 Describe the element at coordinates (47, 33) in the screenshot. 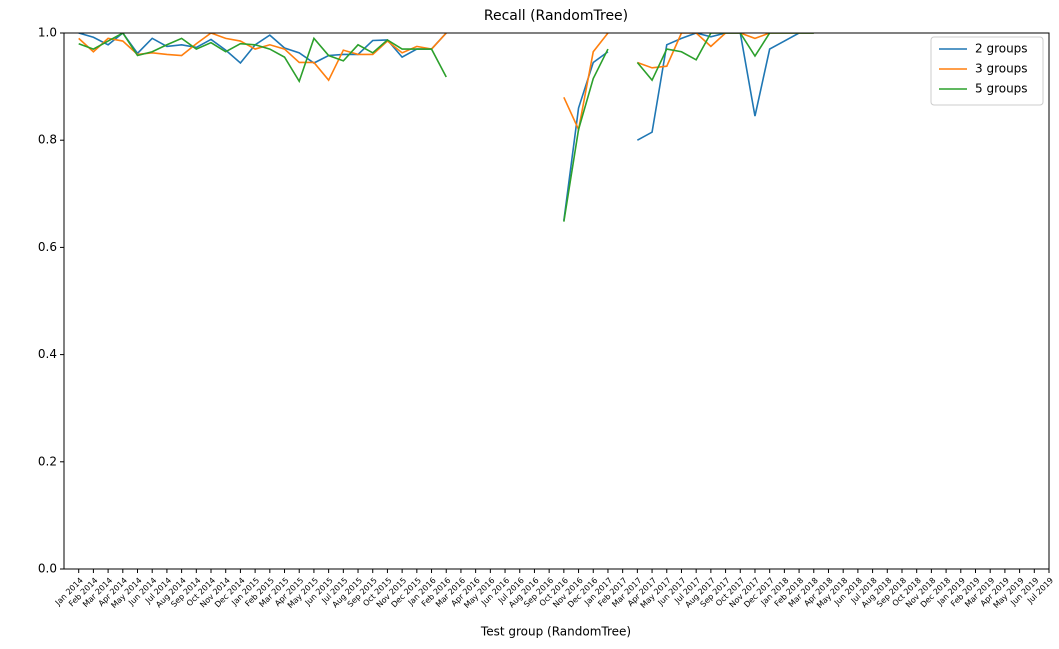

I see `y-tick-label: 1.0` at that location.